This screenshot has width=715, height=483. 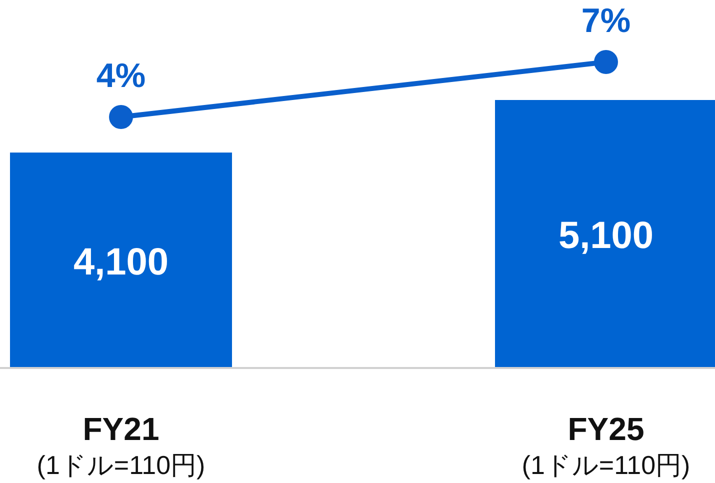 I want to click on data-label: 4,100, so click(x=121, y=262).